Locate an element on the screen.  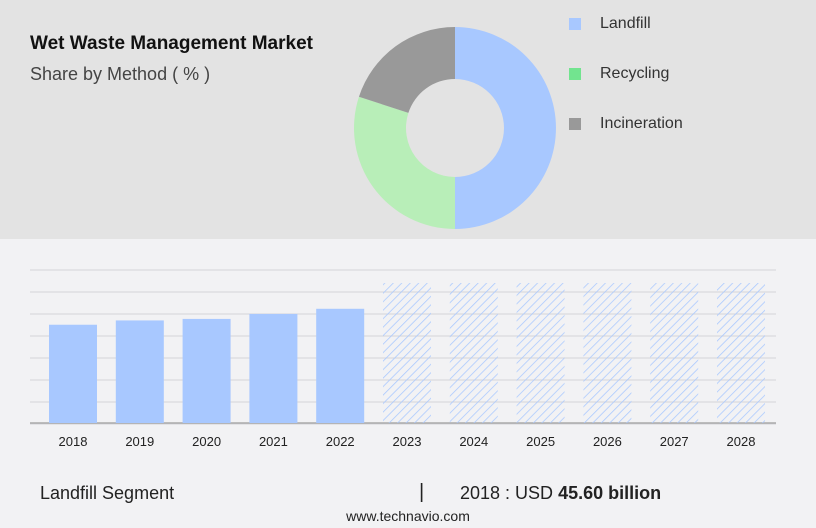
bar-2018 is located at coordinates (73, 373).